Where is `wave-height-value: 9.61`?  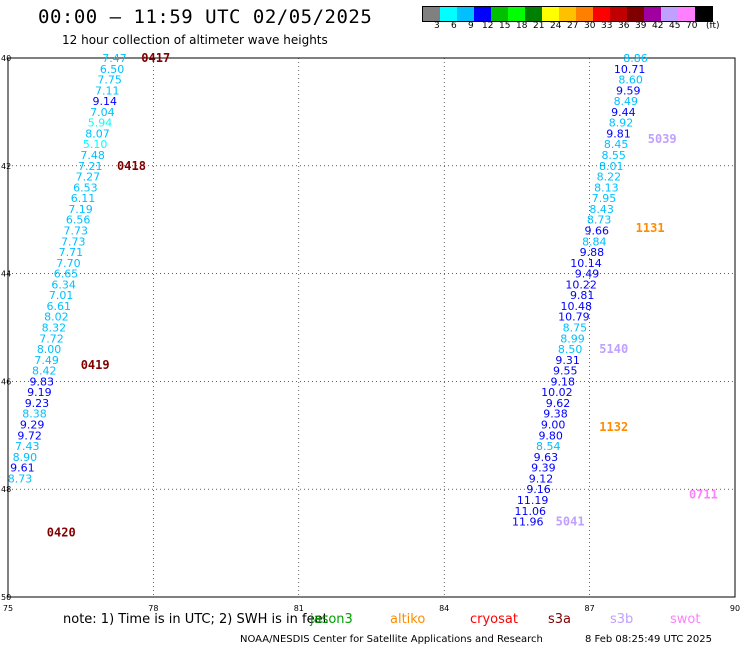 wave-height-value: 9.61 is located at coordinates (22, 468).